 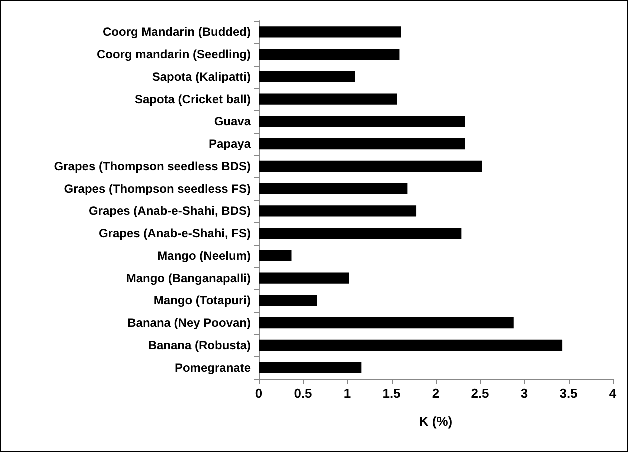 What do you see at coordinates (230, 144) in the screenshot?
I see `y-tick-label: Papaya` at bounding box center [230, 144].